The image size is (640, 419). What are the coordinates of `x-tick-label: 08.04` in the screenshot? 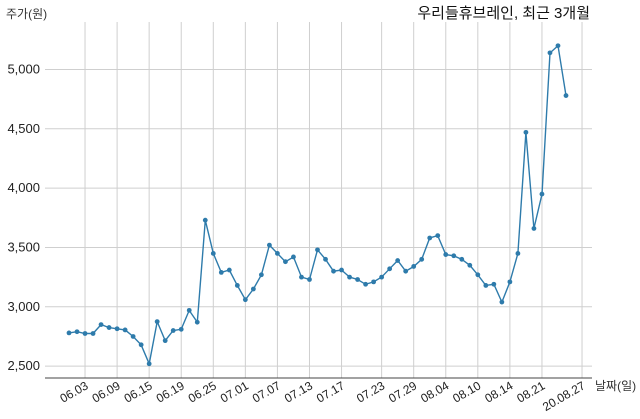 It's located at (434, 391).